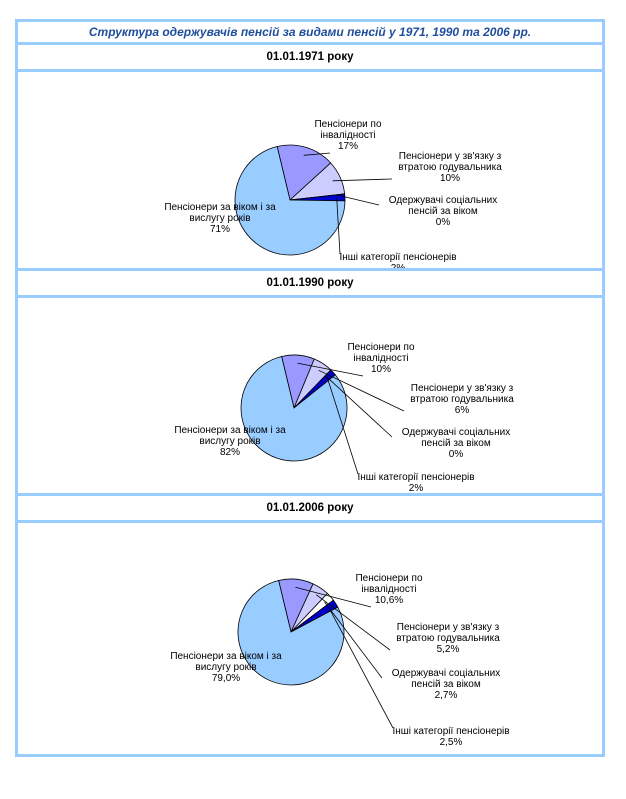 This screenshot has width=626, height=799. I want to click on section-title-1971: 01.01.1971 року, so click(310, 58).